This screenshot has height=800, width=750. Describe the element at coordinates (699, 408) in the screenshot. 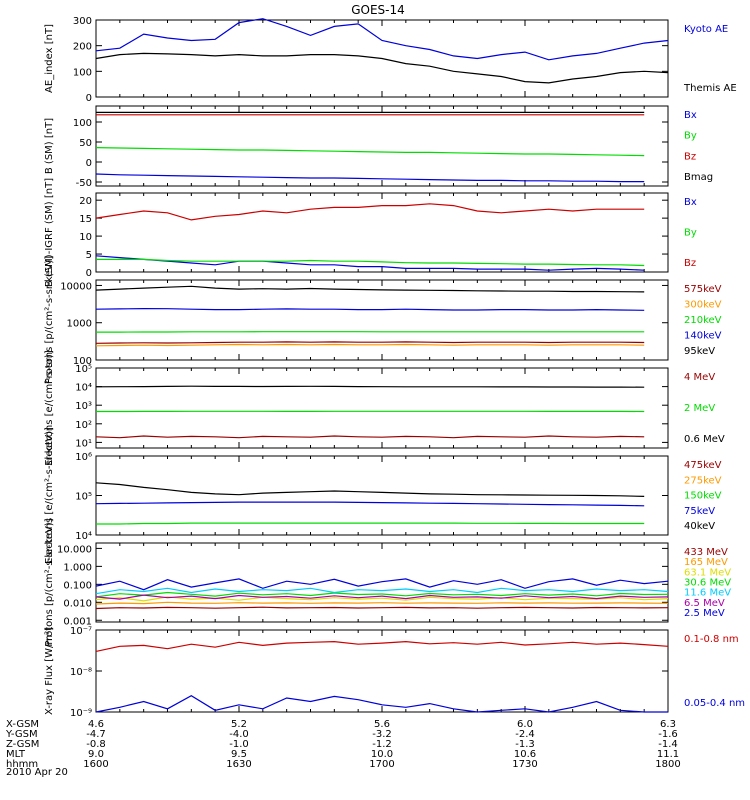

I see `legend-2-mev: 2 MeV` at that location.